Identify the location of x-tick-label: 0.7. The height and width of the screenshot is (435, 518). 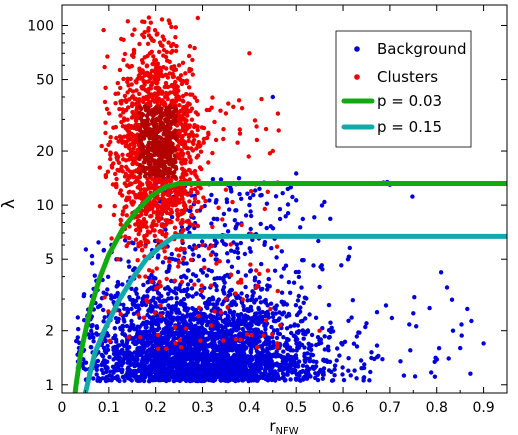
(390, 408).